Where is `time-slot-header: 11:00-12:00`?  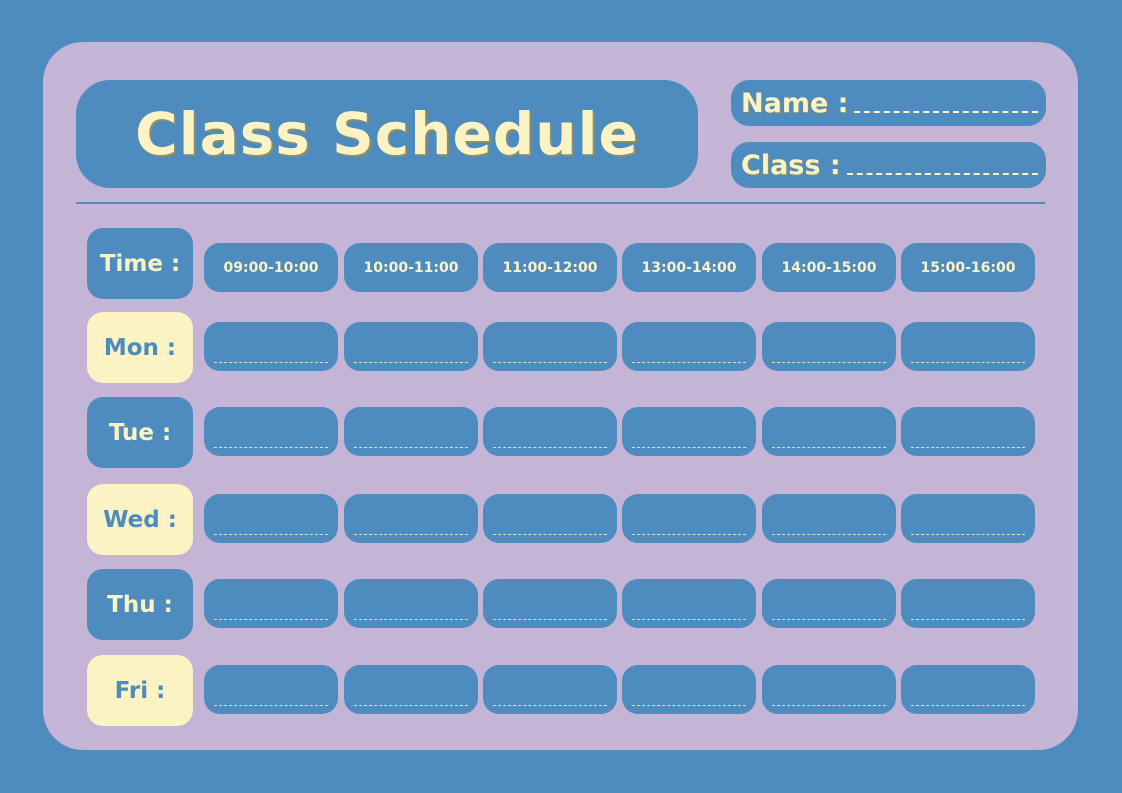 time-slot-header: 11:00-12:00 is located at coordinates (550, 267).